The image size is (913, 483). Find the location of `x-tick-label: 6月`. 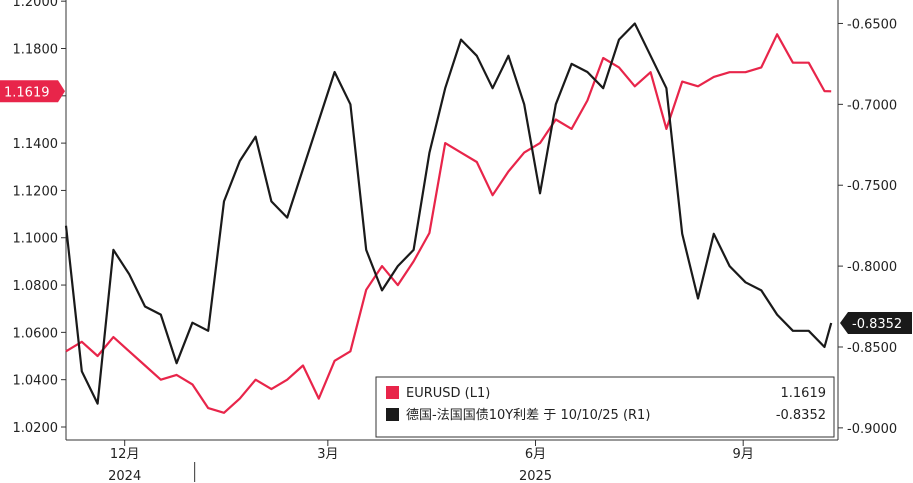

x-tick-label: 6月 is located at coordinates (535, 454).